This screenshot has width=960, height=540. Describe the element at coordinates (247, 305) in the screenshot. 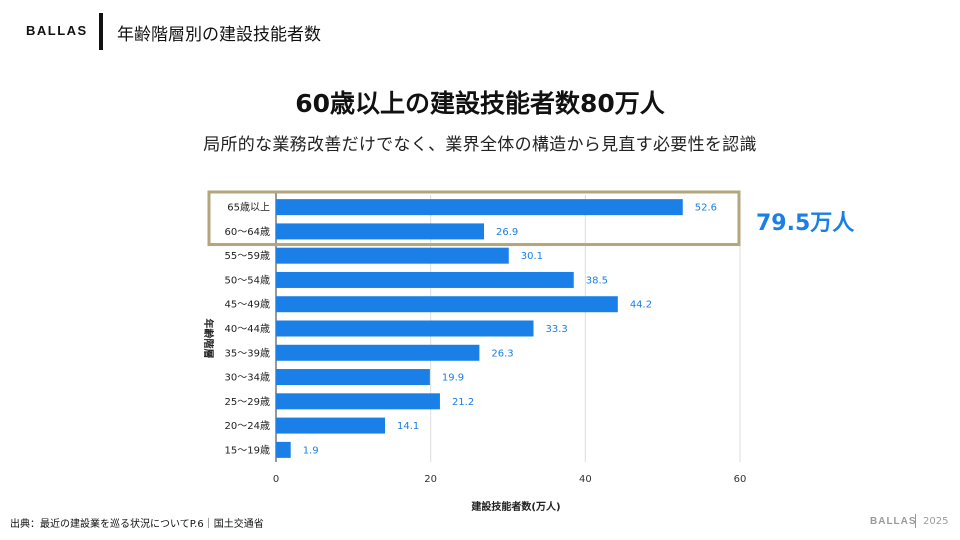

I see `category-label: 45〜49歳` at that location.